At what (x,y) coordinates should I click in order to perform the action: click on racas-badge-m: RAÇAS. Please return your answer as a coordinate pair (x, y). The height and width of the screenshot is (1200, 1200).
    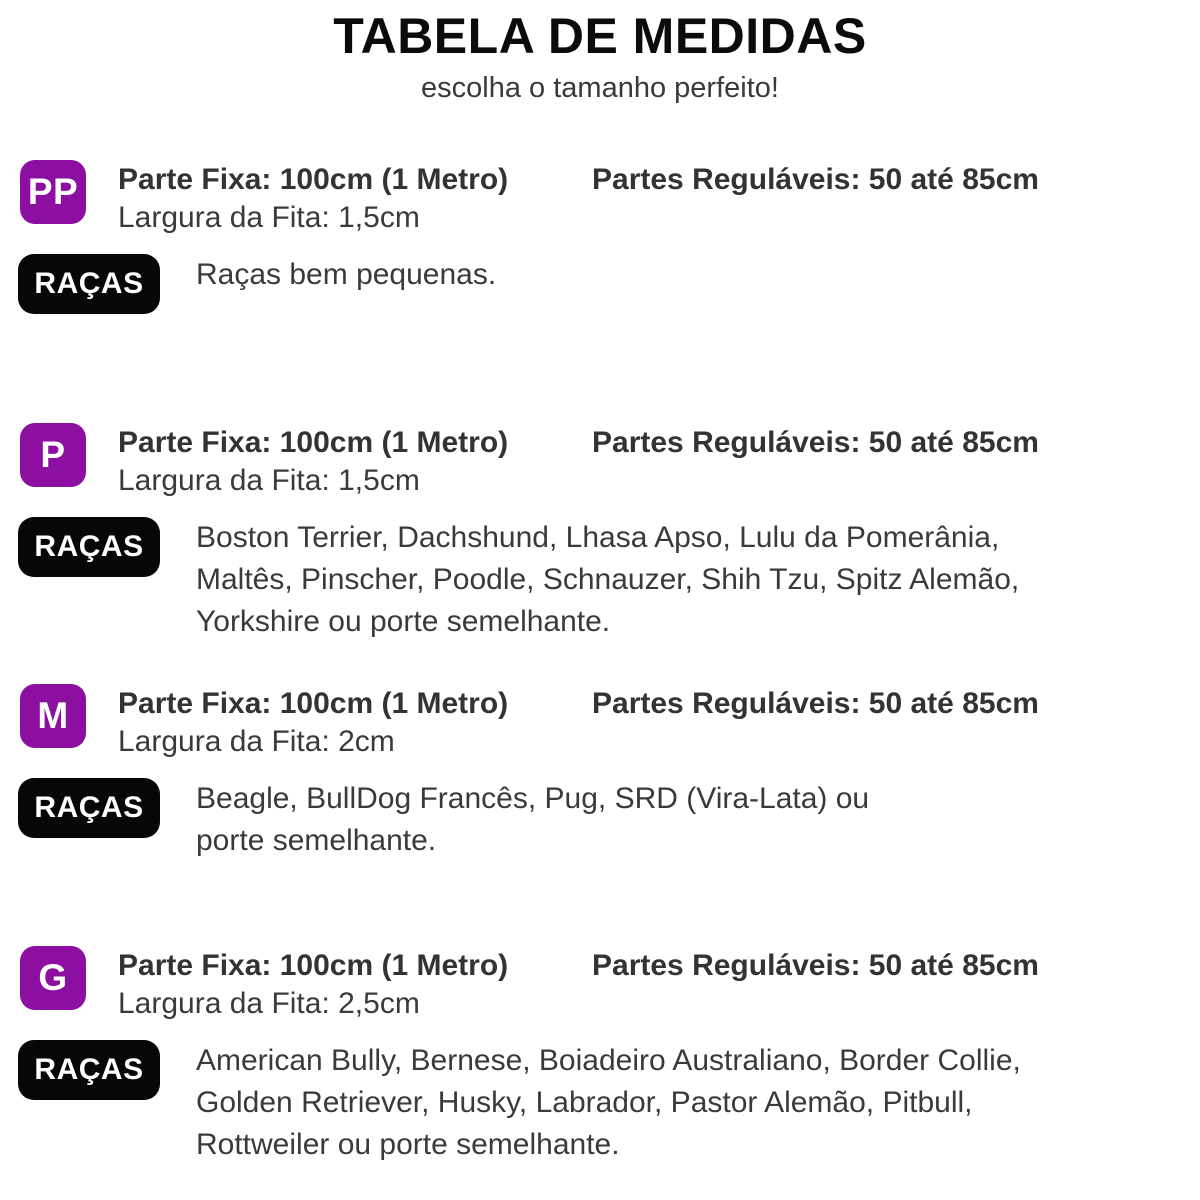
    Looking at the image, I should click on (89, 808).